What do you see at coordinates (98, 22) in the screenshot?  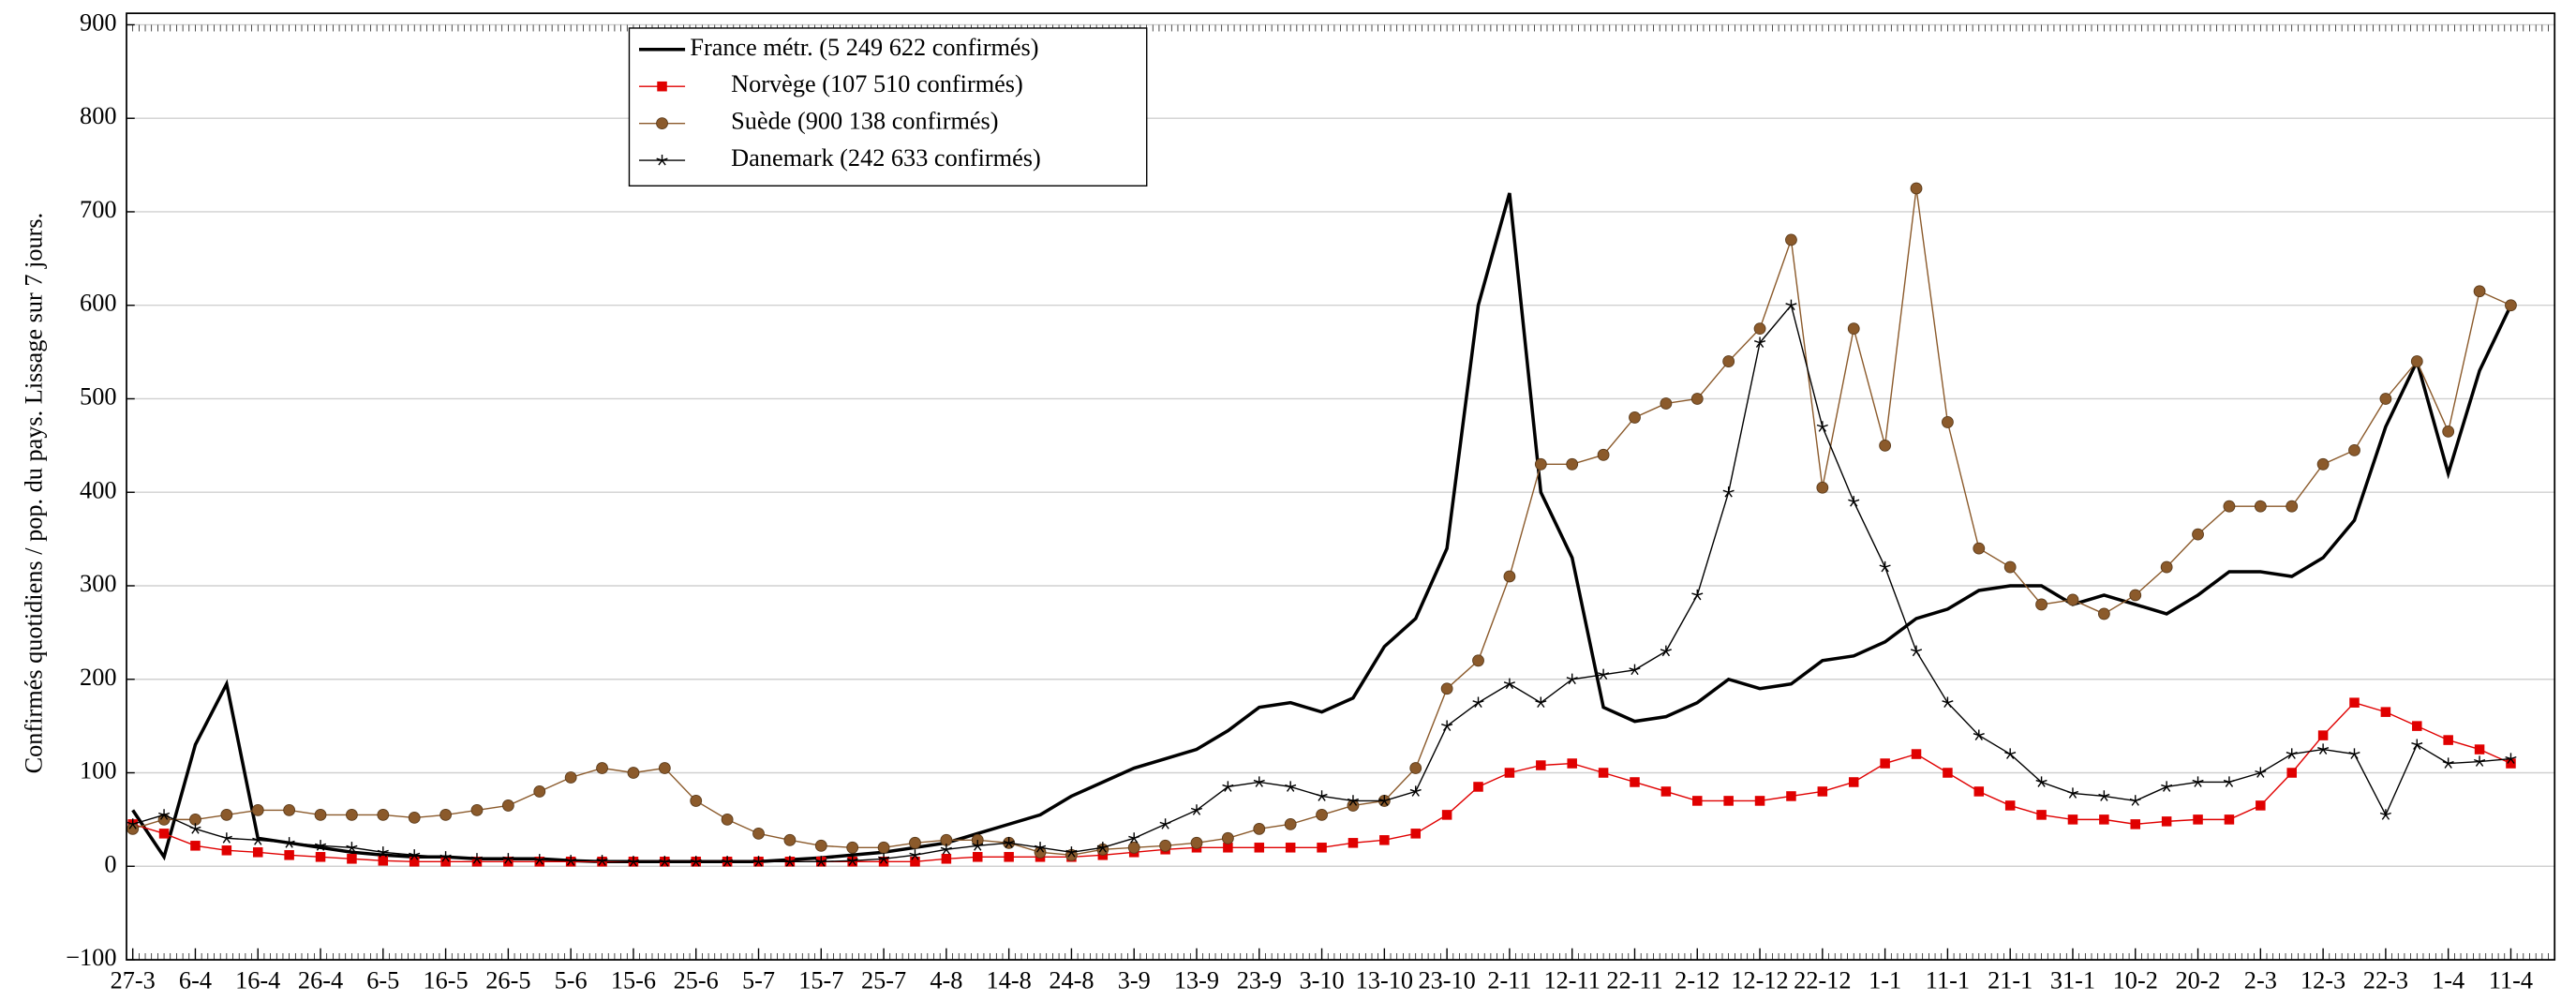 I see `y-tick-label: 900` at bounding box center [98, 22].